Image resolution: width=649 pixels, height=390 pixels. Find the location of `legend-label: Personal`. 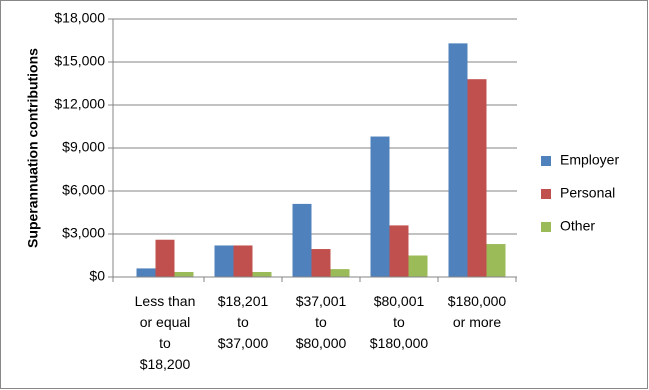

legend-label: Personal is located at coordinates (587, 193).